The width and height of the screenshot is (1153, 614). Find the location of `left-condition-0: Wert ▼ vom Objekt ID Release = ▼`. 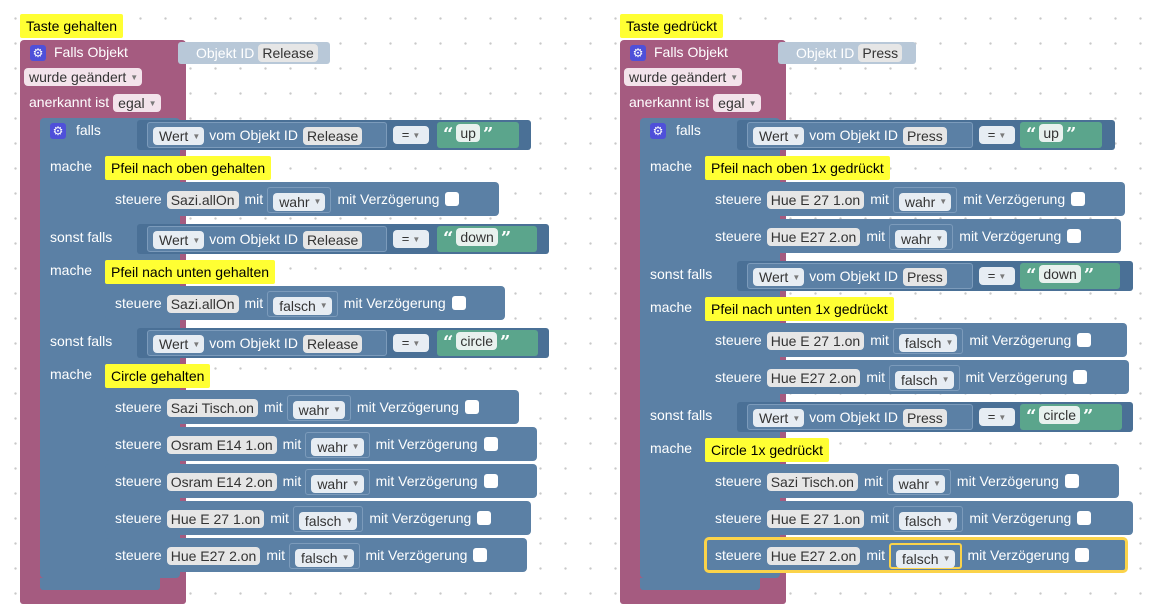

left-condition-0: Wert ▼ vom Objekt ID Release = ▼ is located at coordinates (334, 135).